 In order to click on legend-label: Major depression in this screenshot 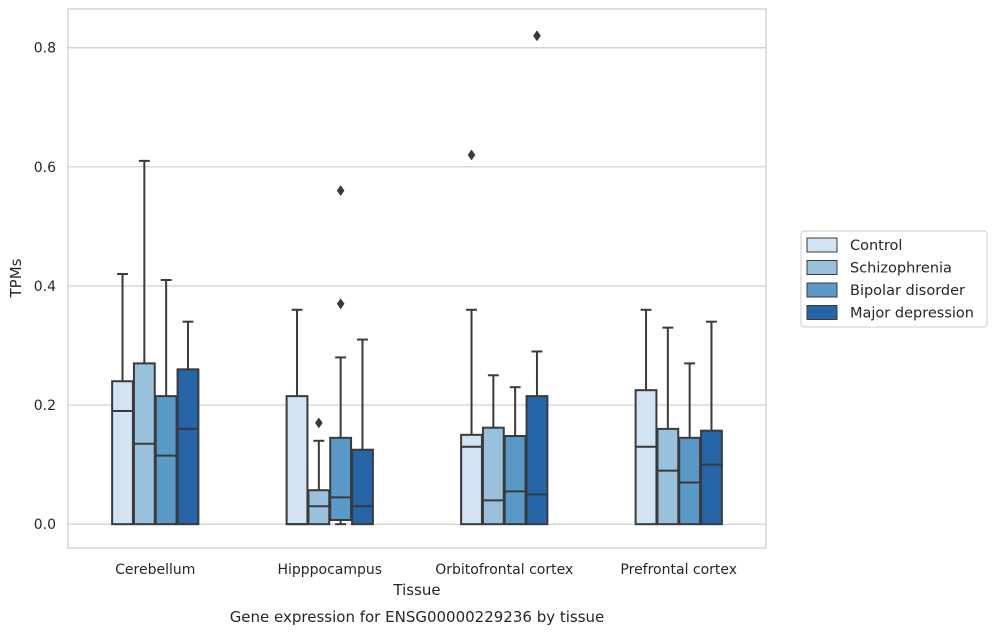, I will do `click(912, 314)`.